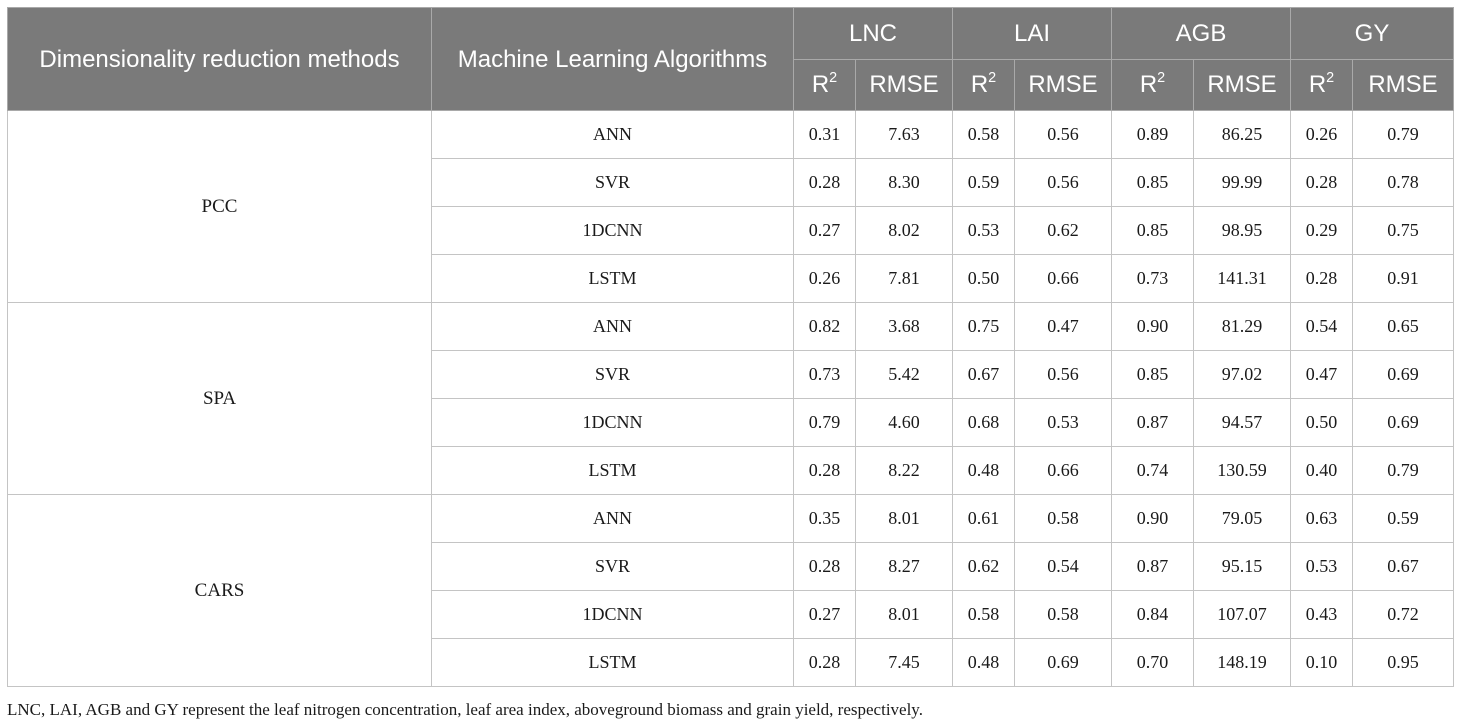  Describe the element at coordinates (1242, 134) in the screenshot. I see `value-cell: 86.25` at that location.